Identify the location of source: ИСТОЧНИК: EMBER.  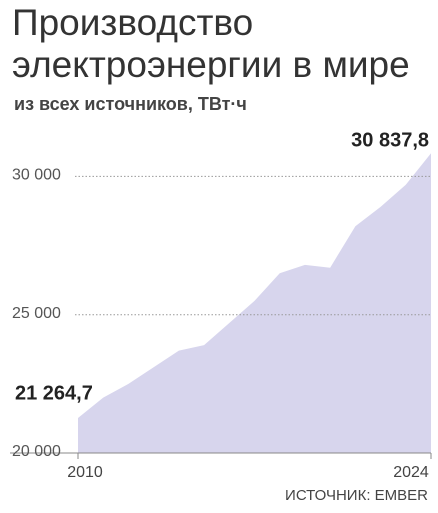
(356, 495).